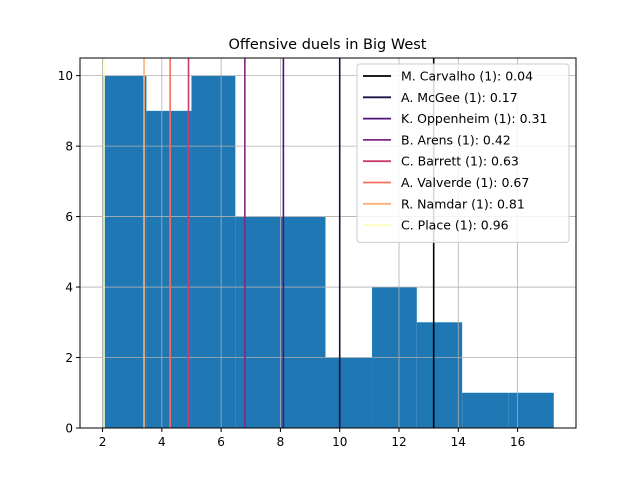 This screenshot has width=640, height=484. Describe the element at coordinates (69, 147) in the screenshot. I see `y-tick-label-4: 8` at that location.